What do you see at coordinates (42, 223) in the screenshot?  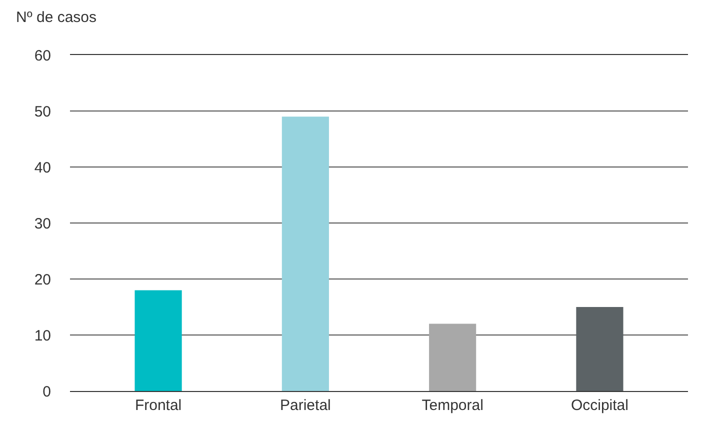 I see `y-tick-label: 30` at bounding box center [42, 223].